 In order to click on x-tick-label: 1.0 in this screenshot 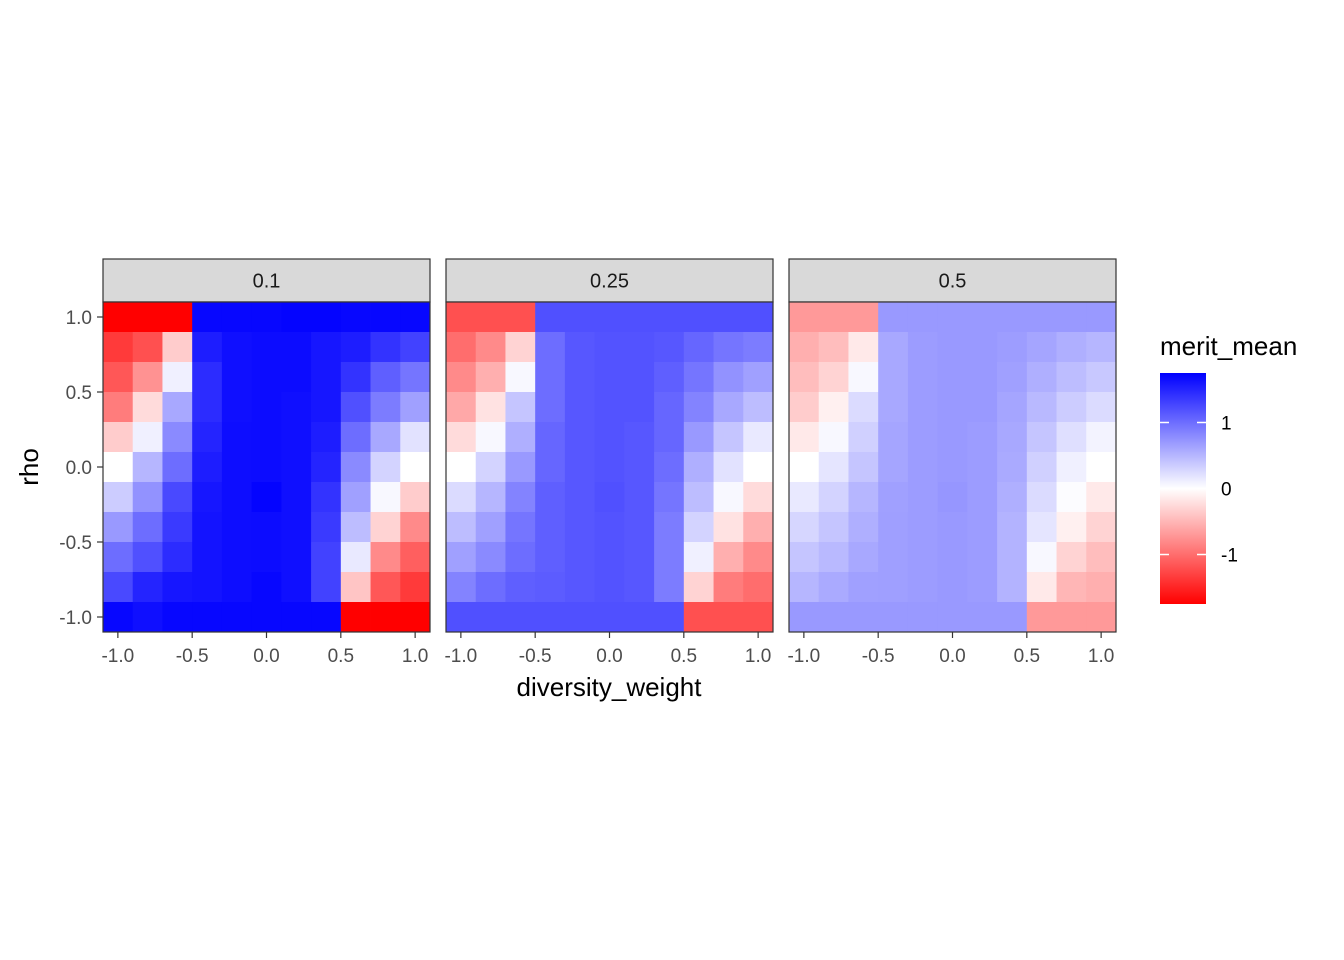, I will do `click(415, 656)`.